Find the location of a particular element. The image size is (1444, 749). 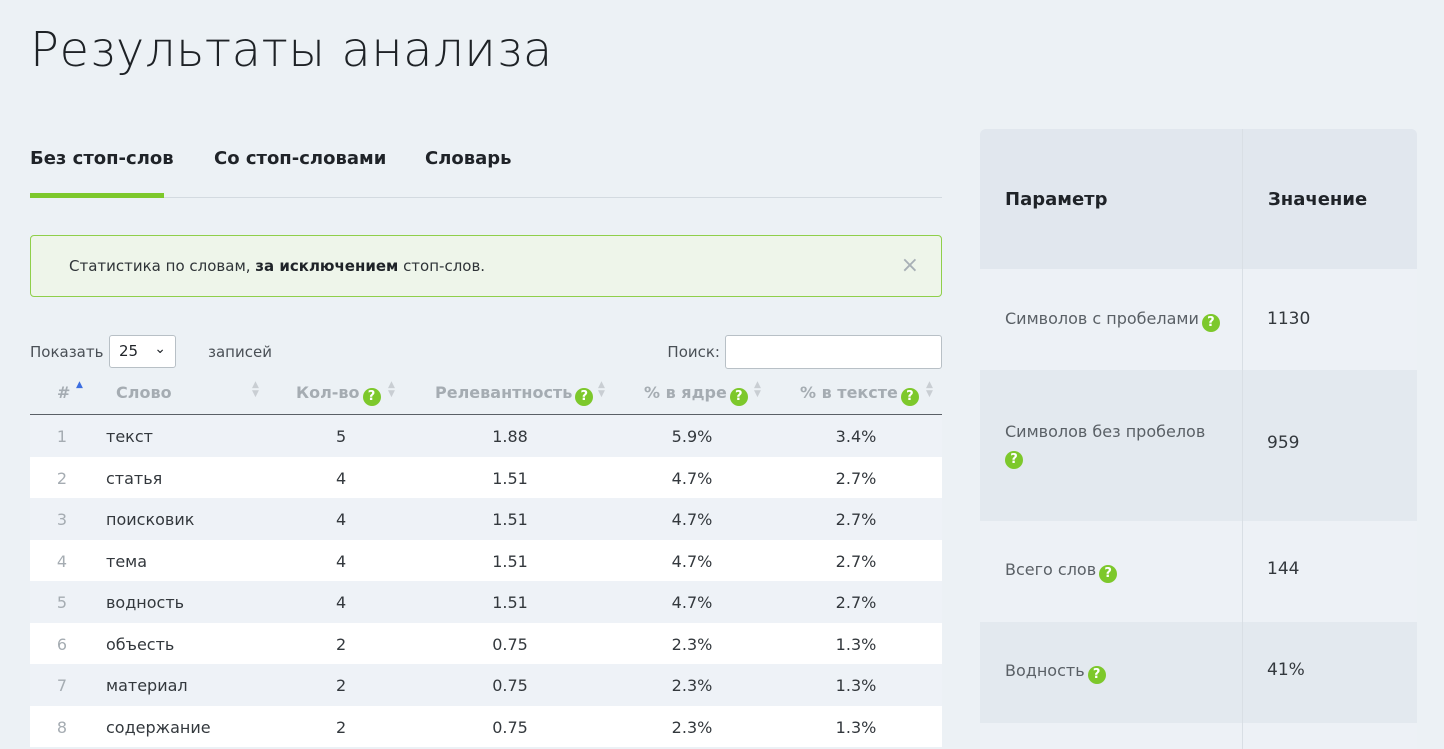

col-header-index: # is located at coordinates (64, 392).